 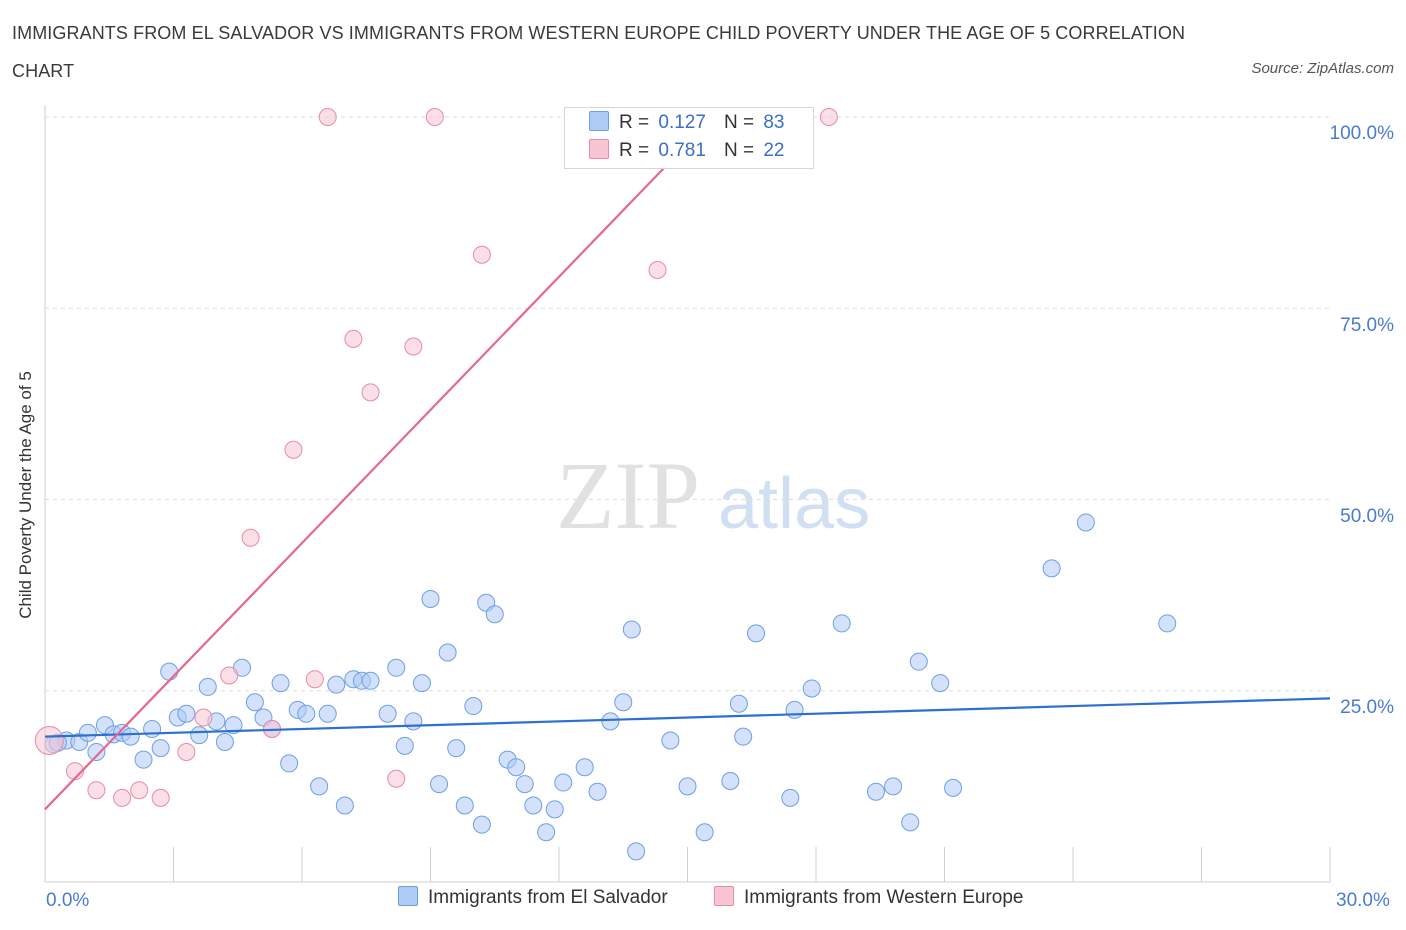 What do you see at coordinates (1363, 900) in the screenshot?
I see `x-tick-label-max: 30.0%` at bounding box center [1363, 900].